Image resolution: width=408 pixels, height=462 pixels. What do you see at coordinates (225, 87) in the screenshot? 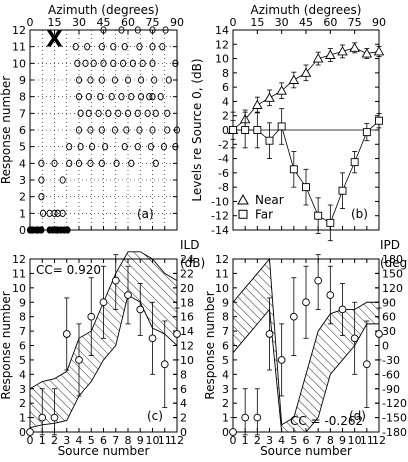
I see `y-tick-label-b: 6` at bounding box center [225, 87].